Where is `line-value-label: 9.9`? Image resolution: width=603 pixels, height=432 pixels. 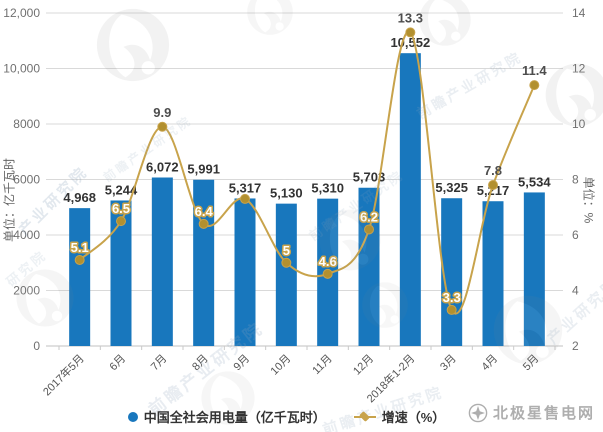
line-value-label: 9.9 is located at coordinates (162, 112).